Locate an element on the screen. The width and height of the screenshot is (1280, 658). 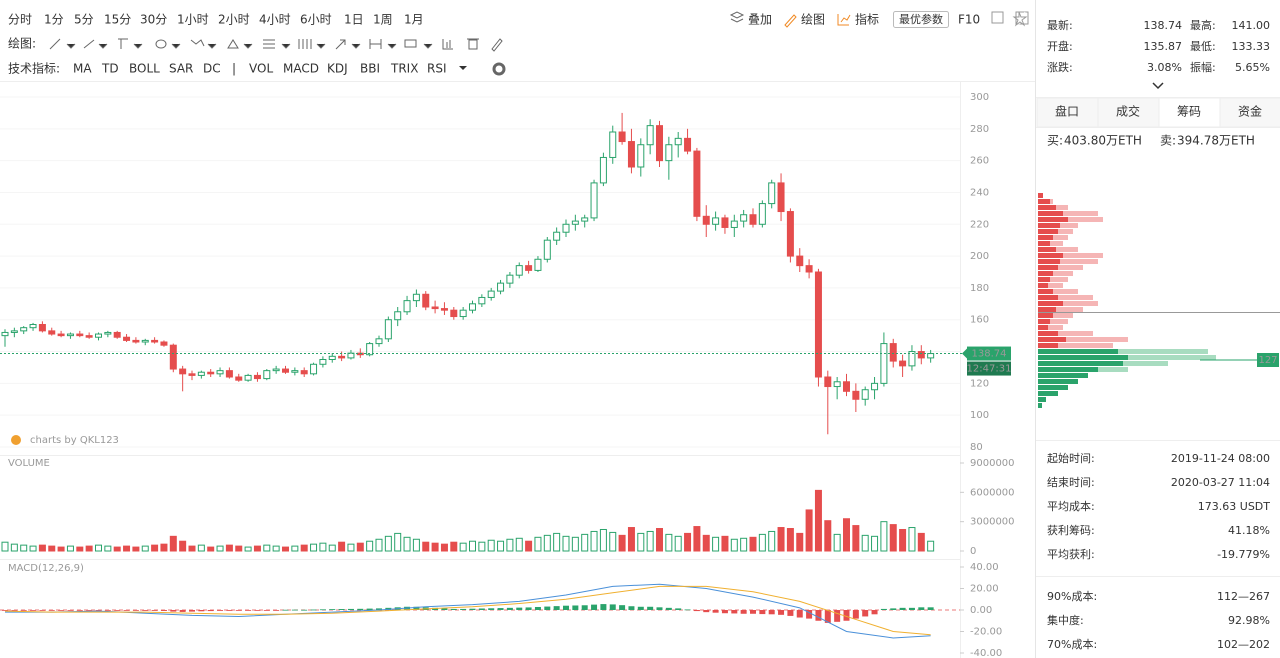
tab: 资金 is located at coordinates (1250, 111).